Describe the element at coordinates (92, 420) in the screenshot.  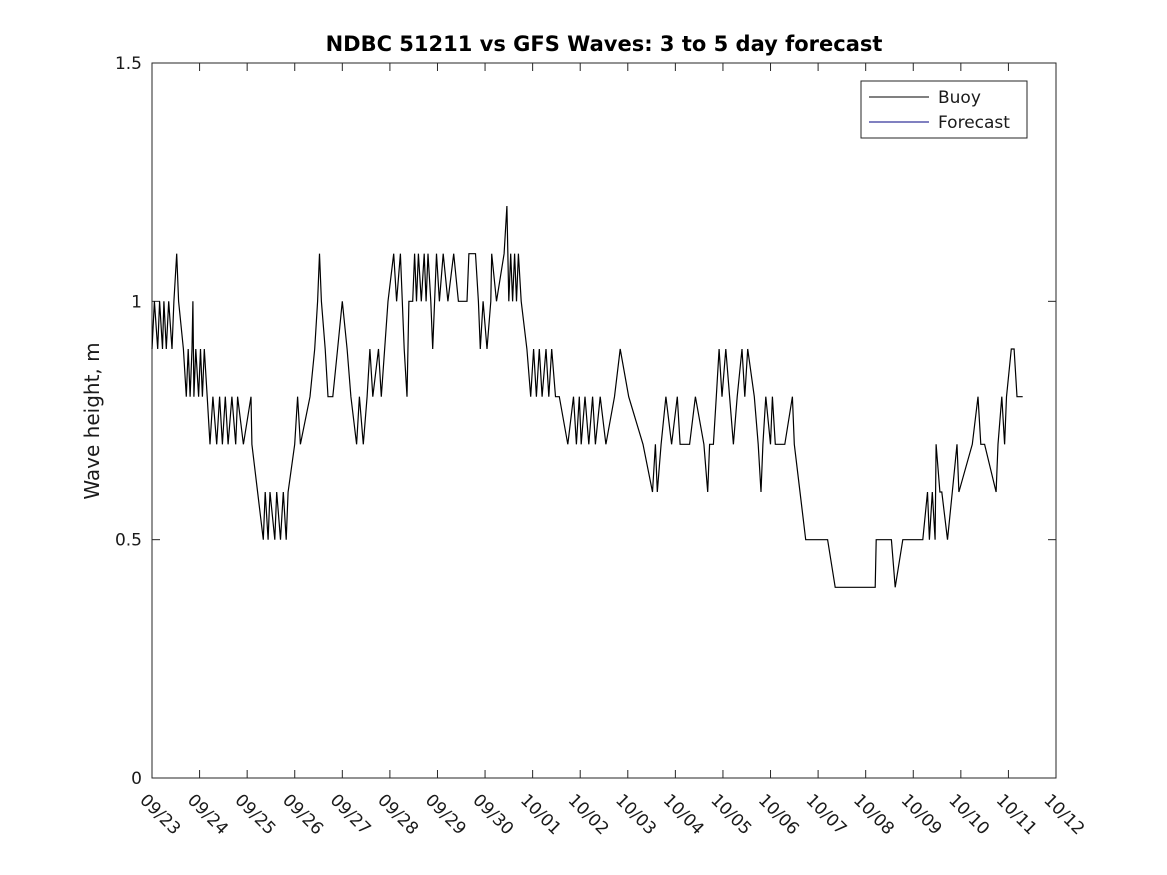
I see `y-axis-label: Wave height, m` at that location.